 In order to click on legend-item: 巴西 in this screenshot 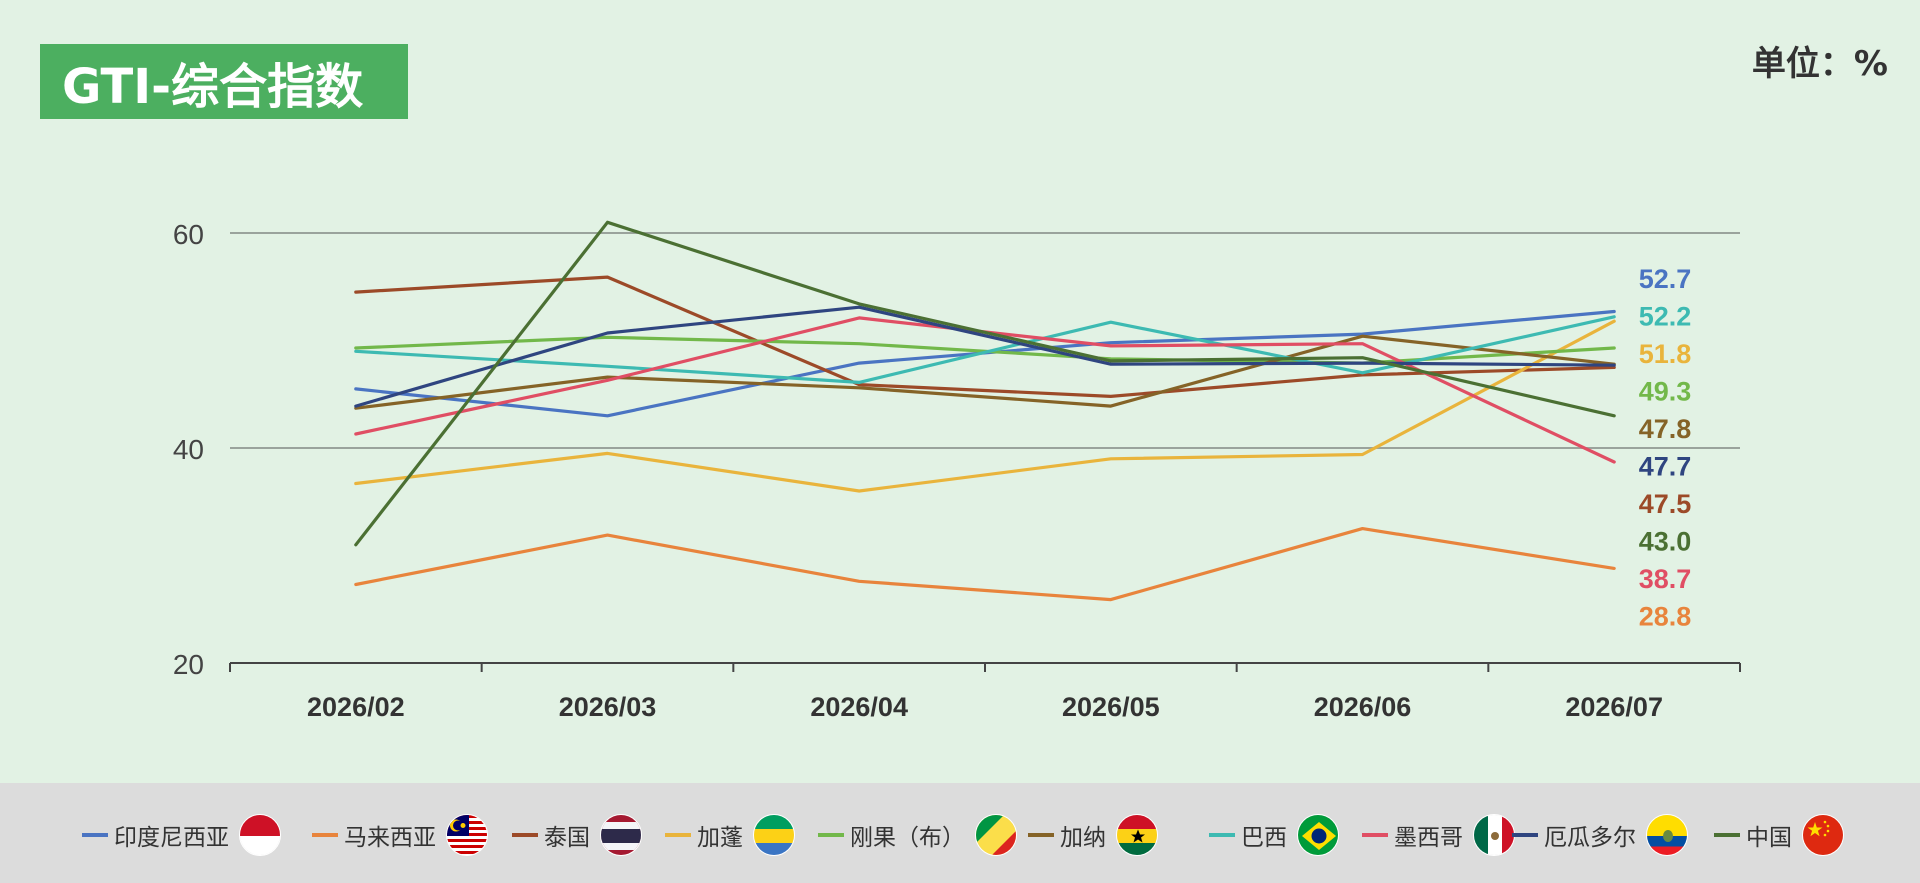, I will do `click(1274, 835)`.